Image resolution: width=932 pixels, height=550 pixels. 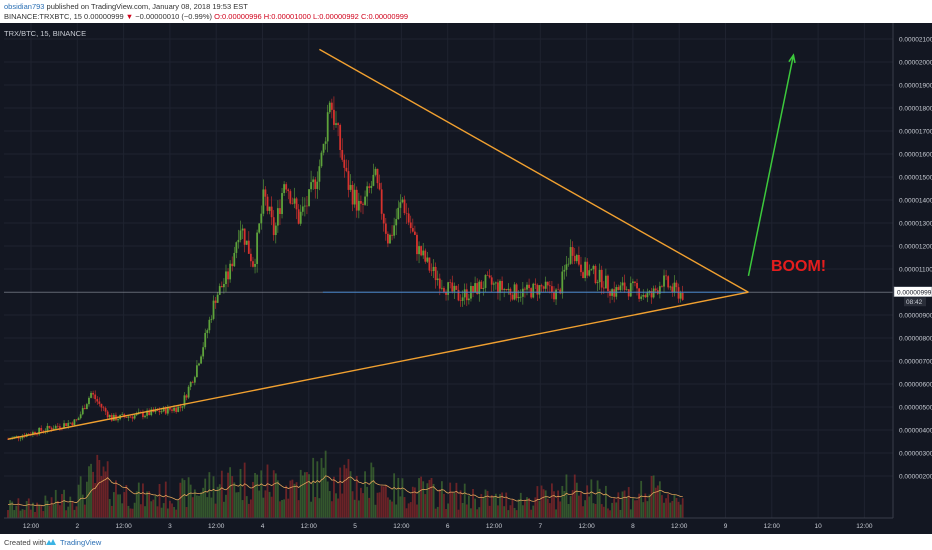 What do you see at coordinates (915, 247) in the screenshot?
I see `price-tick-label: 0.00001200` at bounding box center [915, 247].